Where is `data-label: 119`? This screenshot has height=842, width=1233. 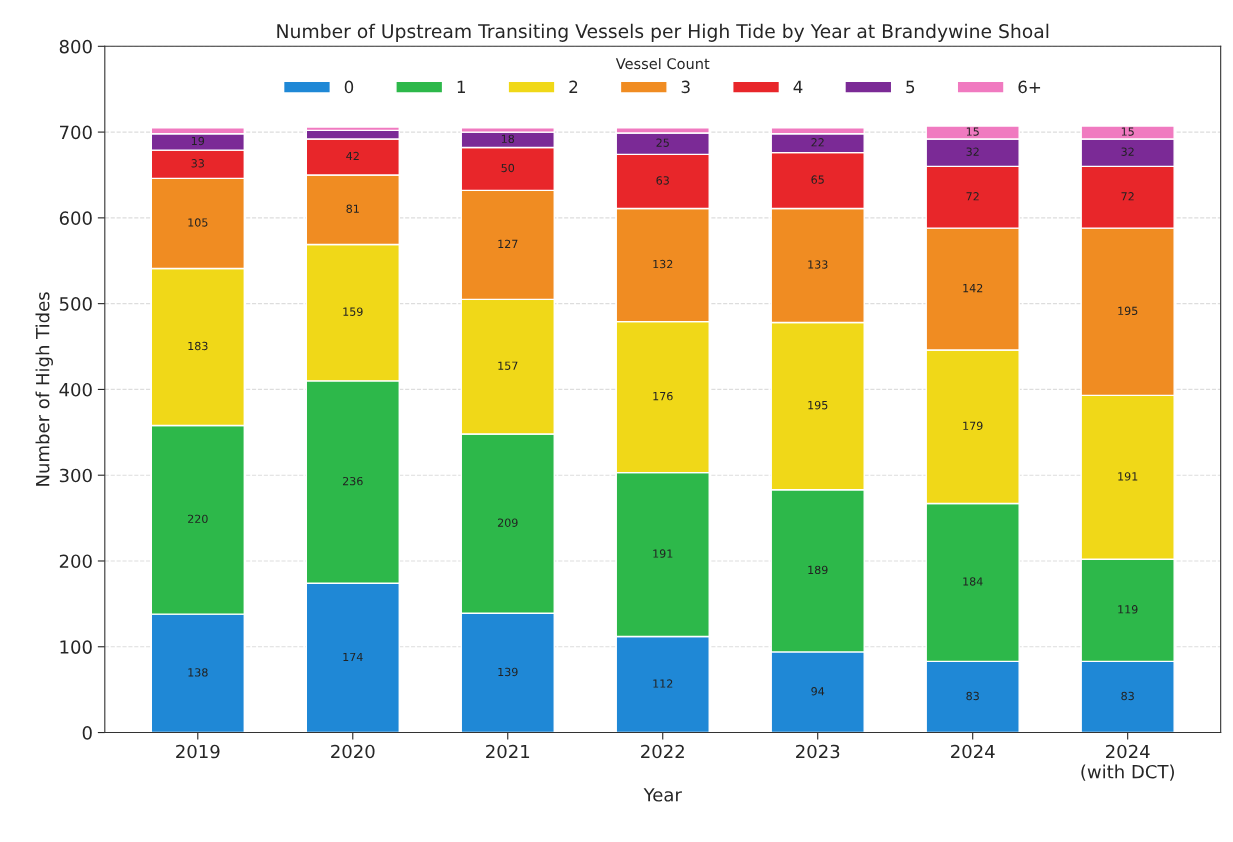 data-label: 119 is located at coordinates (1128, 609).